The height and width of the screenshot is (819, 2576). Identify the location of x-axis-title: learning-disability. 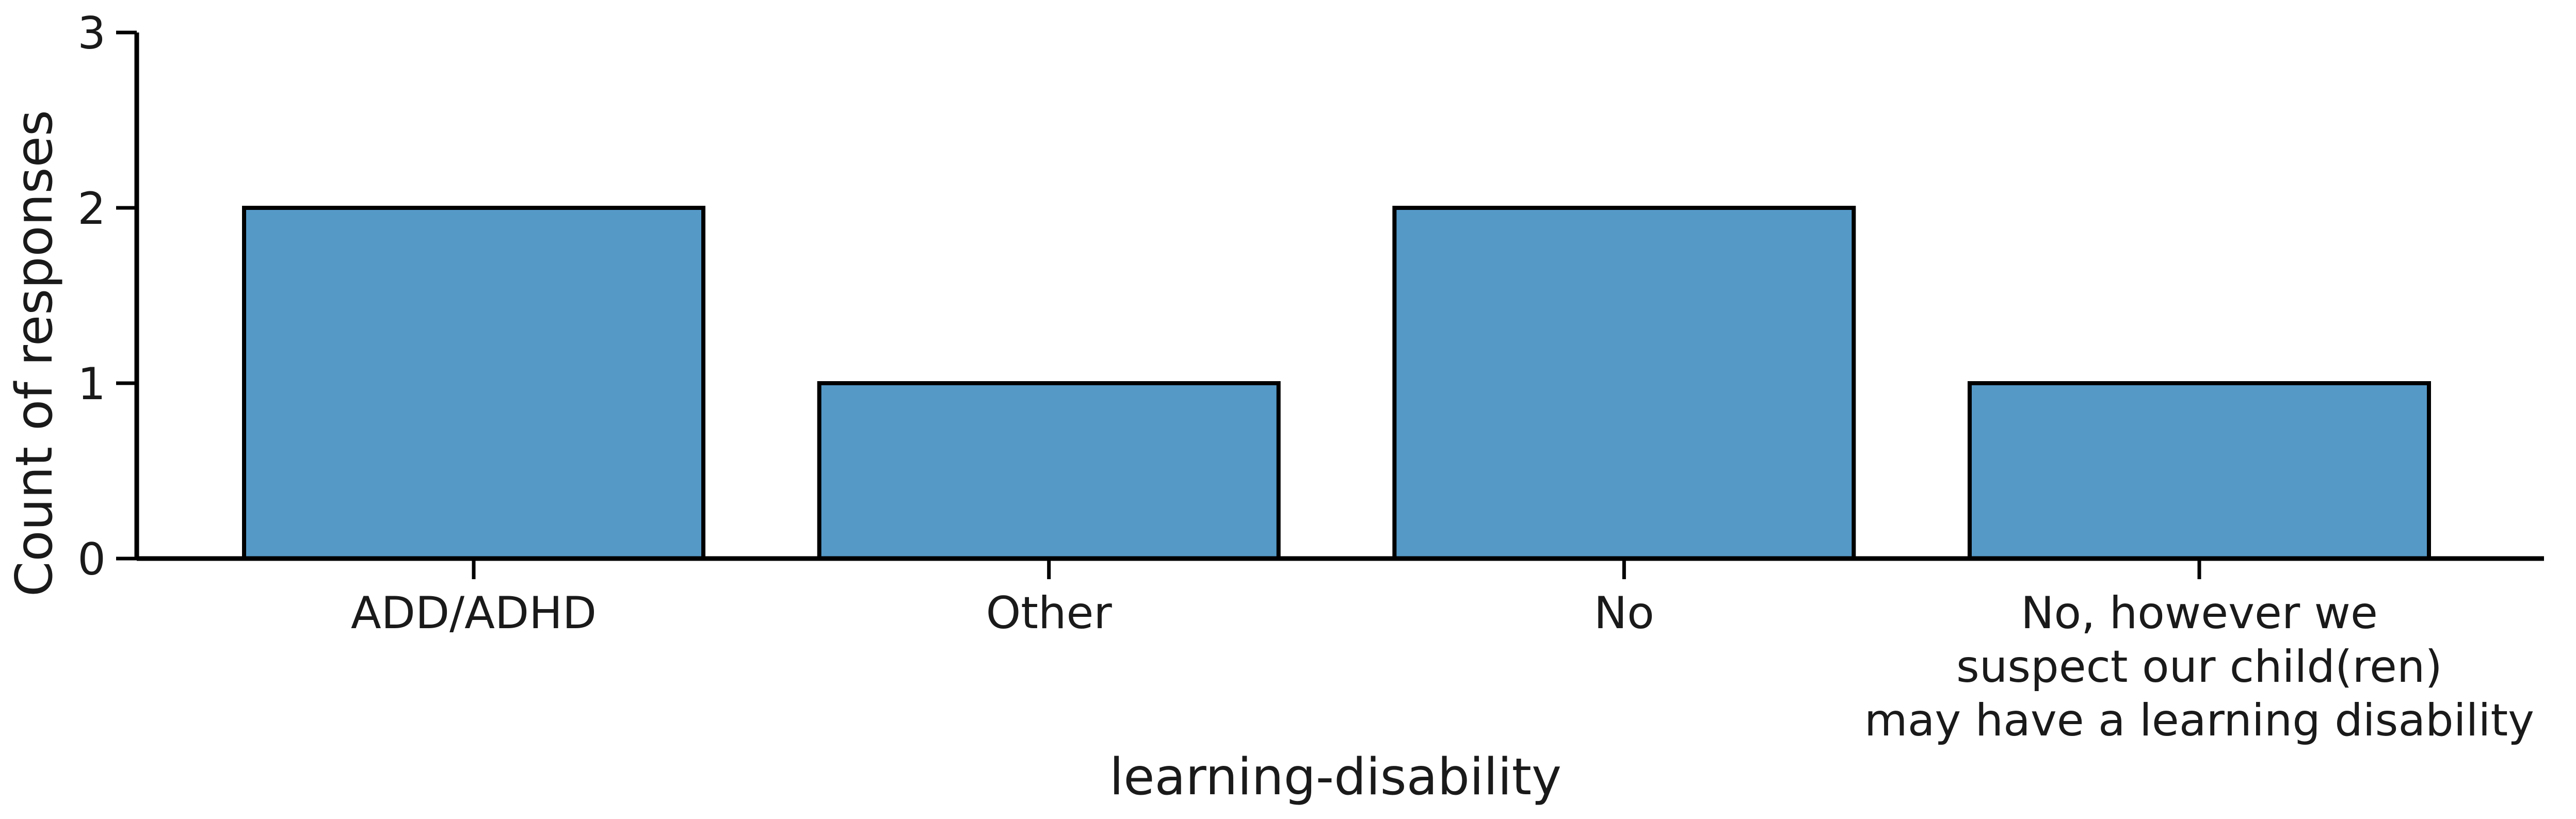
(1335, 777).